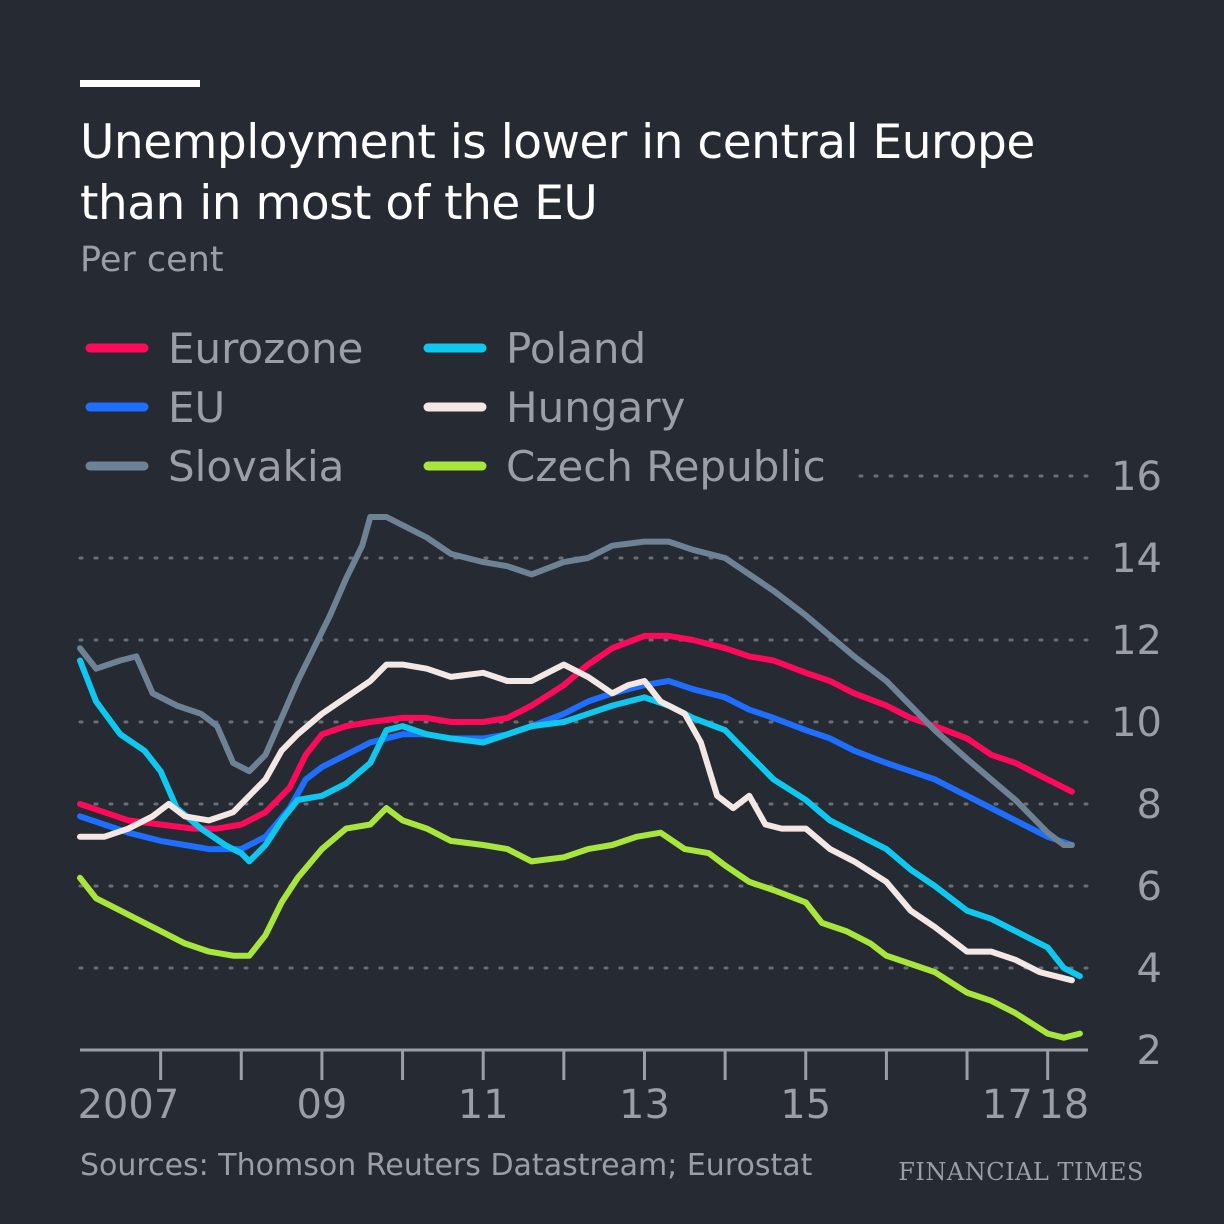  What do you see at coordinates (1136, 641) in the screenshot?
I see `y-tick-label: 12` at bounding box center [1136, 641].